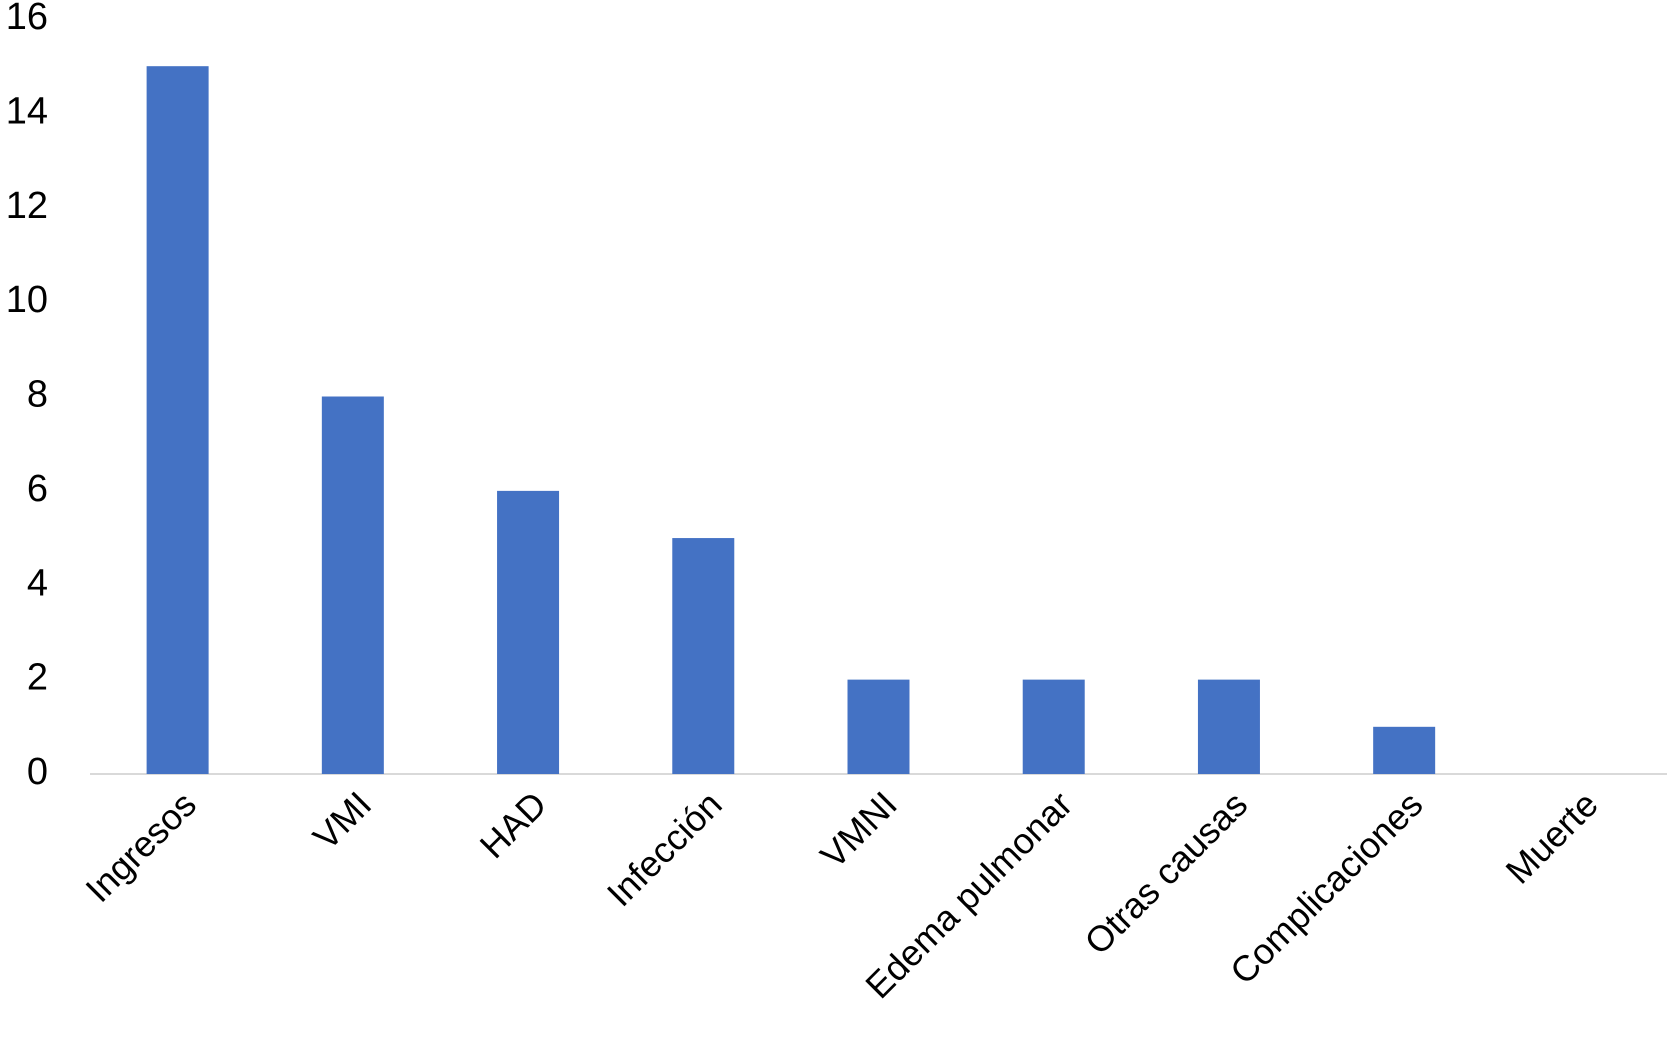 This screenshot has height=1042, width=1667. Describe the element at coordinates (37, 772) in the screenshot. I see `y-tick-label: 0` at that location.